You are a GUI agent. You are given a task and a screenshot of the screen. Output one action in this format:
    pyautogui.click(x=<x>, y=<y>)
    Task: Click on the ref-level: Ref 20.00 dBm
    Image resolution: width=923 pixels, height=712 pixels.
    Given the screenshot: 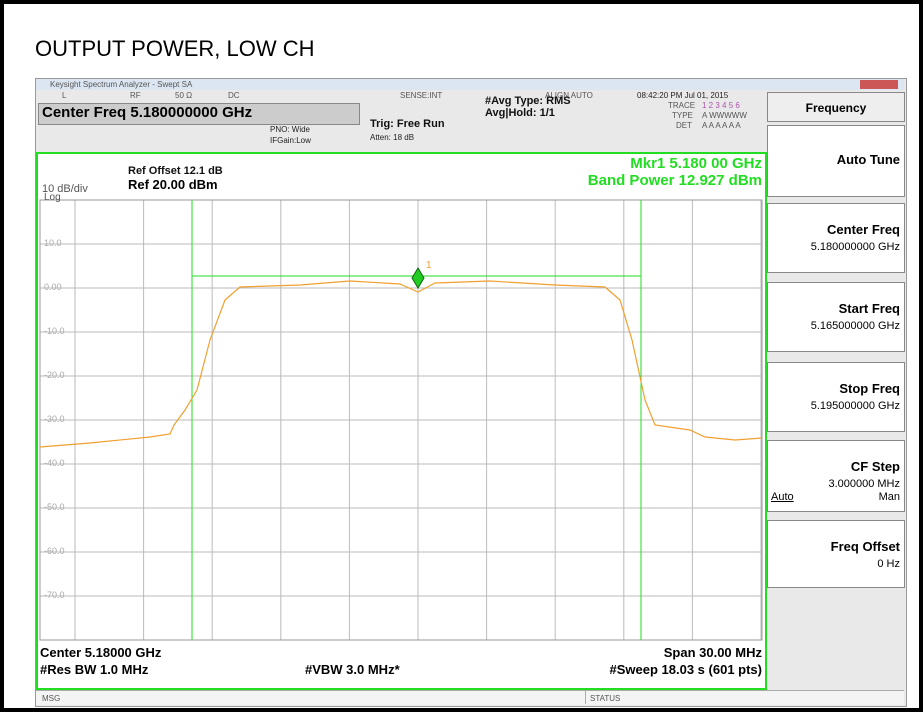 What is the action you would take?
    pyautogui.click(x=173, y=184)
    